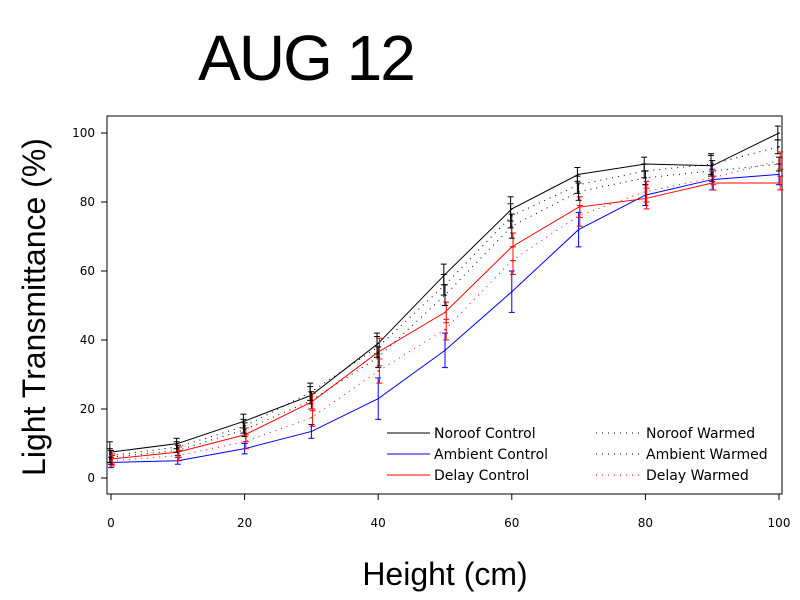  I want to click on y-tick-label: 100, so click(83, 133).